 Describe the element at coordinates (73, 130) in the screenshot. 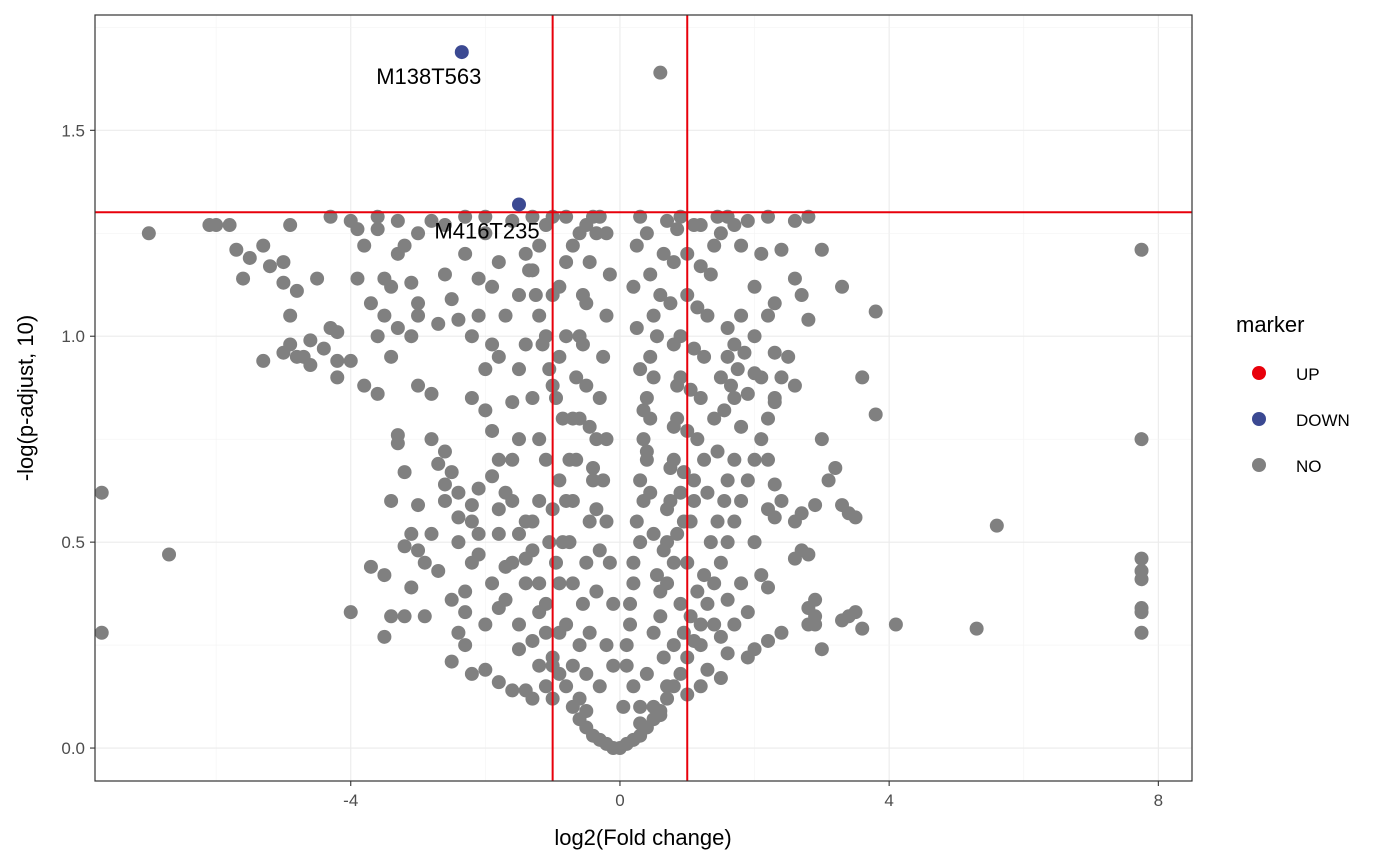

I see `y-tick-label: 1.5` at that location.